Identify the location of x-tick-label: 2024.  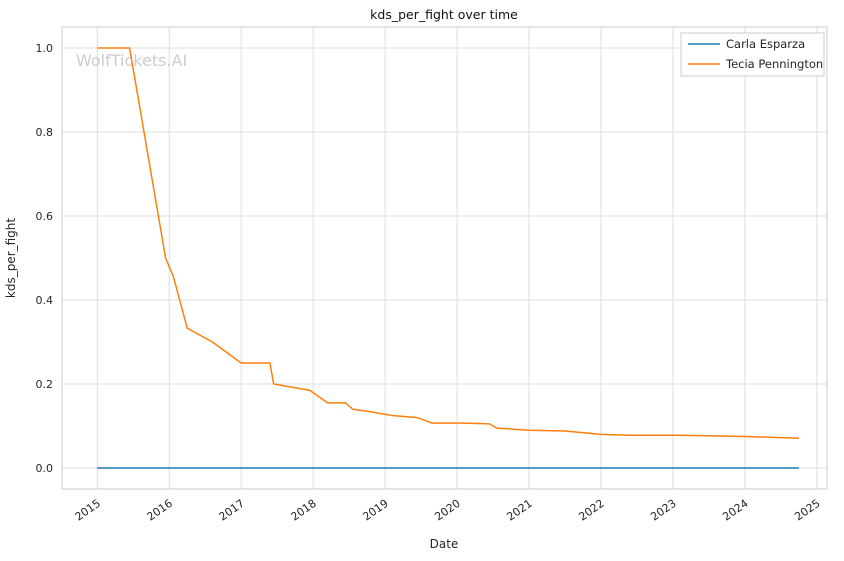
(735, 510).